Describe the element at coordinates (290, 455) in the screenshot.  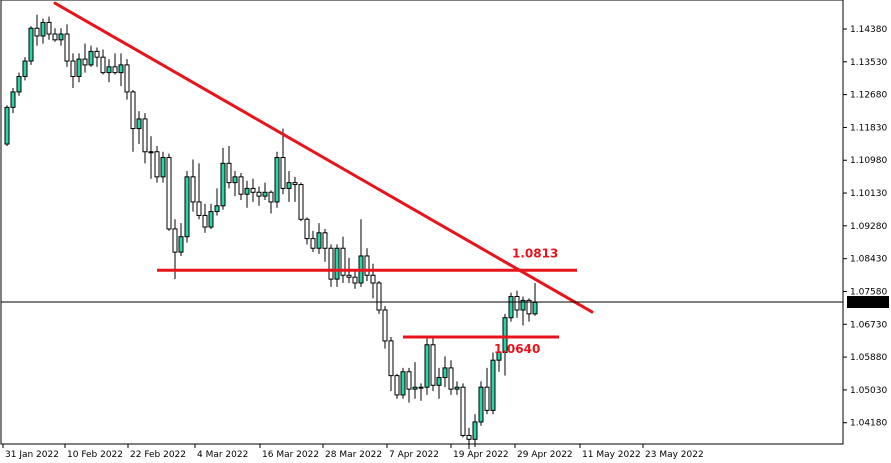
I see `x-tick-label: 16 Mar 2022` at that location.